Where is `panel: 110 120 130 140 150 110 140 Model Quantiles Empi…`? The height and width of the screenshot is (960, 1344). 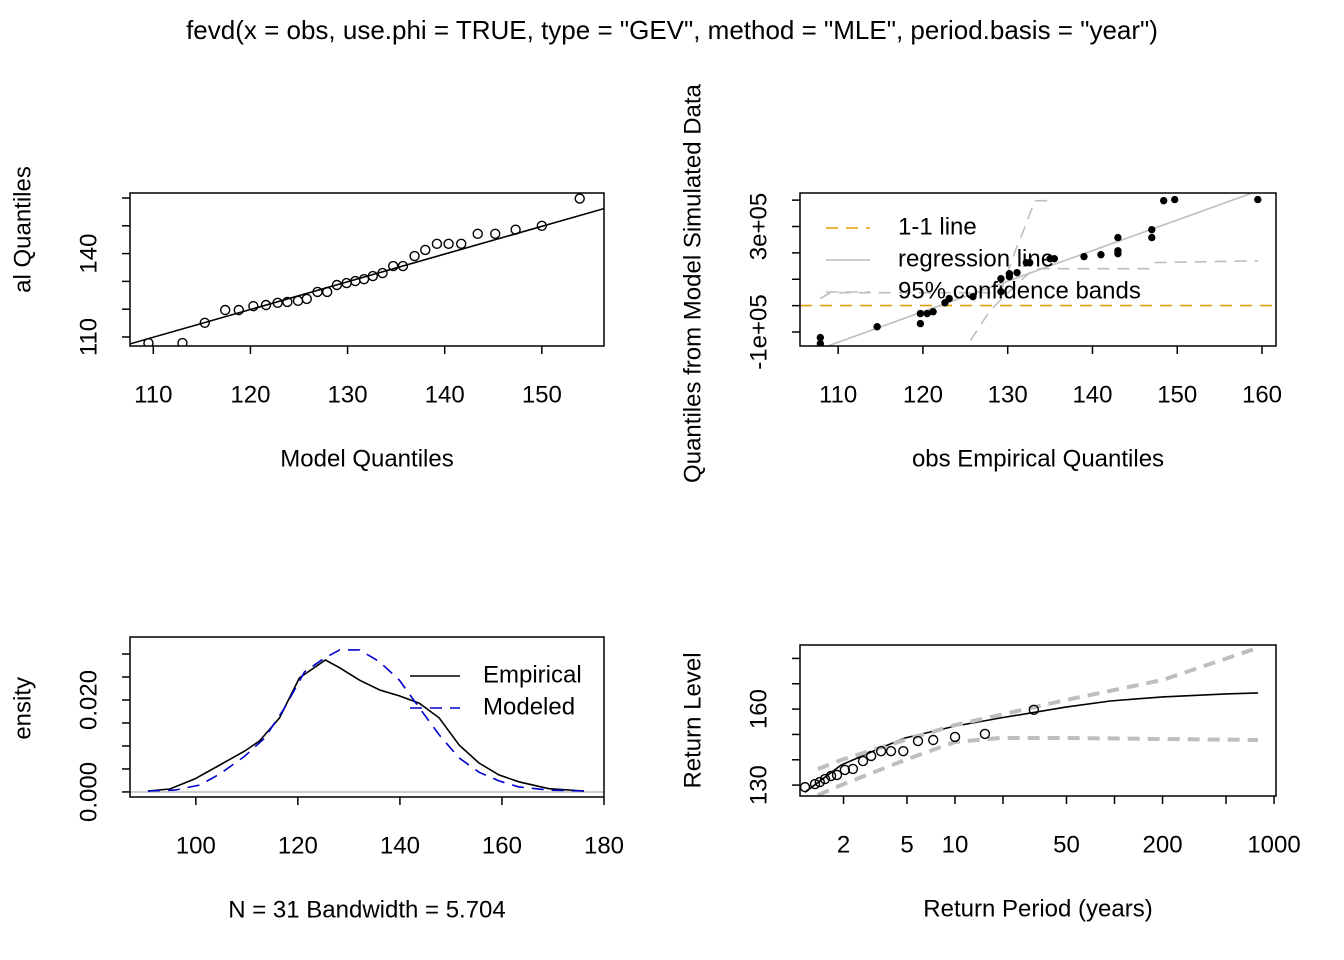
panel: 110 120 130 140 150 110 140 Model Quantiles Empi… is located at coordinates (307, 319).